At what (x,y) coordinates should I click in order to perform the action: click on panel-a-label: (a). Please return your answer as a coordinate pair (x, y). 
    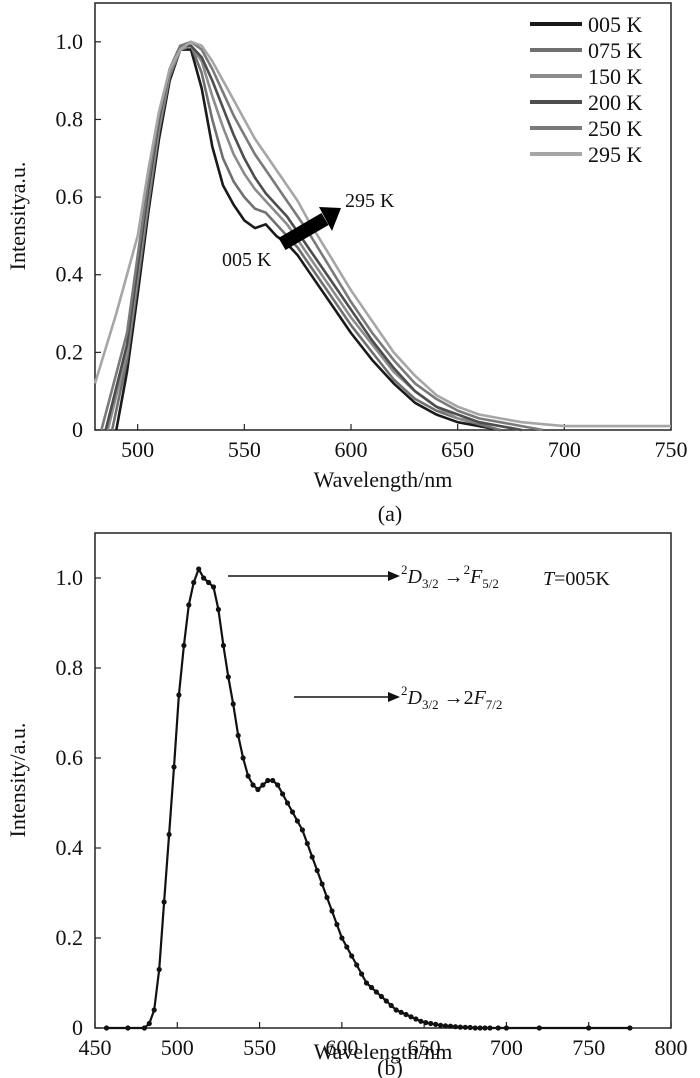
    Looking at the image, I should click on (390, 513).